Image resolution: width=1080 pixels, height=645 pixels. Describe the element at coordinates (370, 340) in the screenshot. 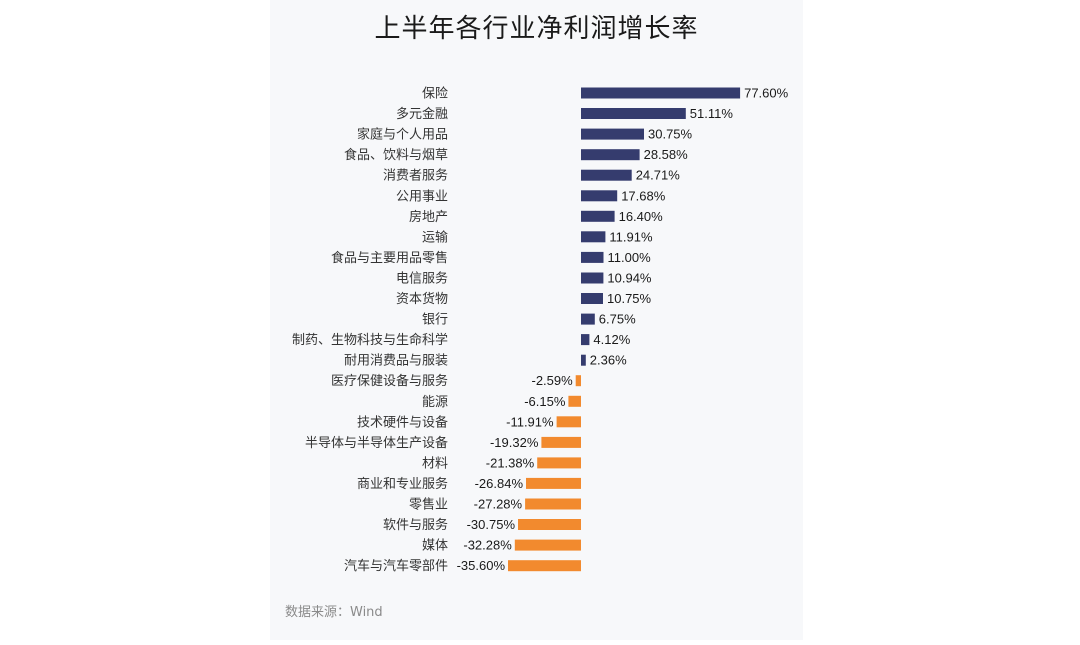

I see `category-label: 制药、生物科技与生命科学` at that location.